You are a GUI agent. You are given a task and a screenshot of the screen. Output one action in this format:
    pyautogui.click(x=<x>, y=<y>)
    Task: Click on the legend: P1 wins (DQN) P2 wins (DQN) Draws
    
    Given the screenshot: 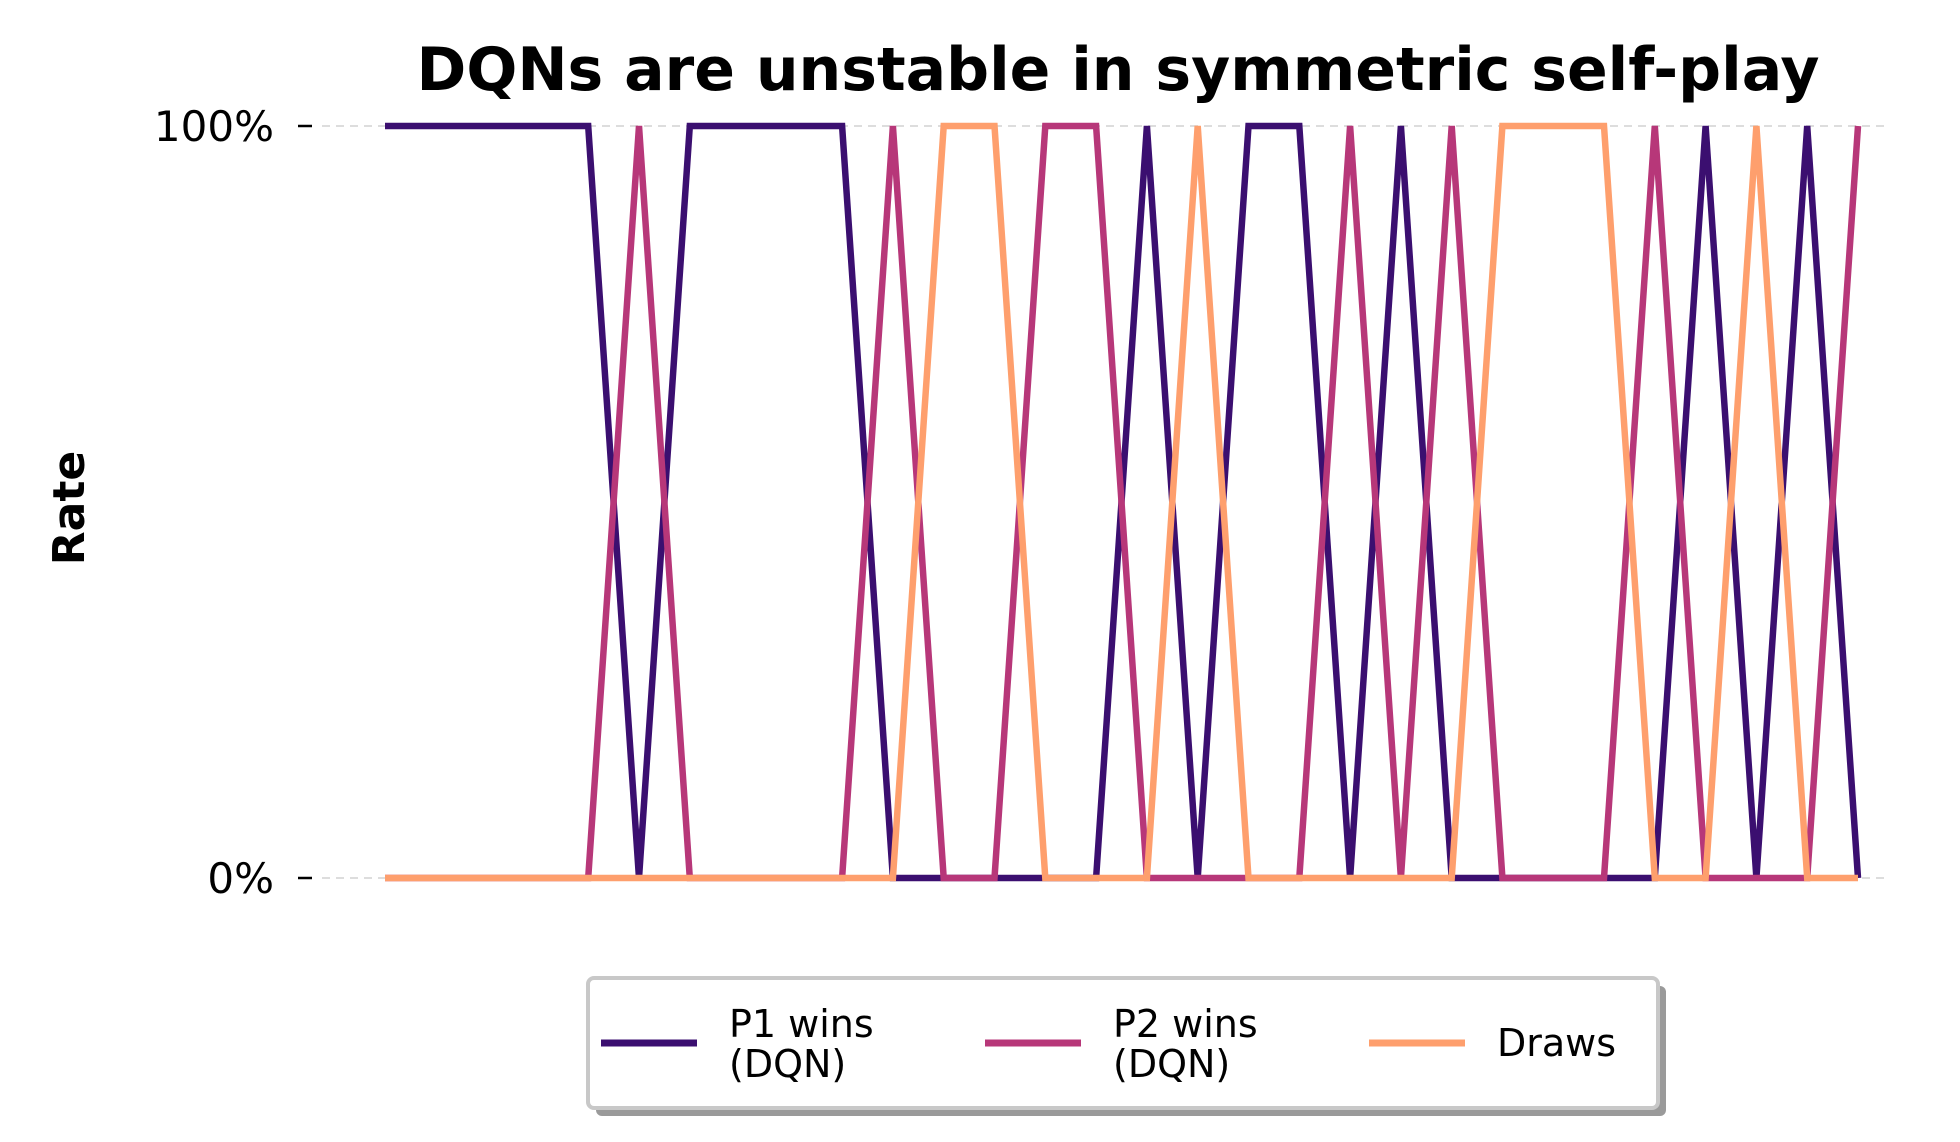 What is the action you would take?
    pyautogui.click(x=1126, y=1046)
    